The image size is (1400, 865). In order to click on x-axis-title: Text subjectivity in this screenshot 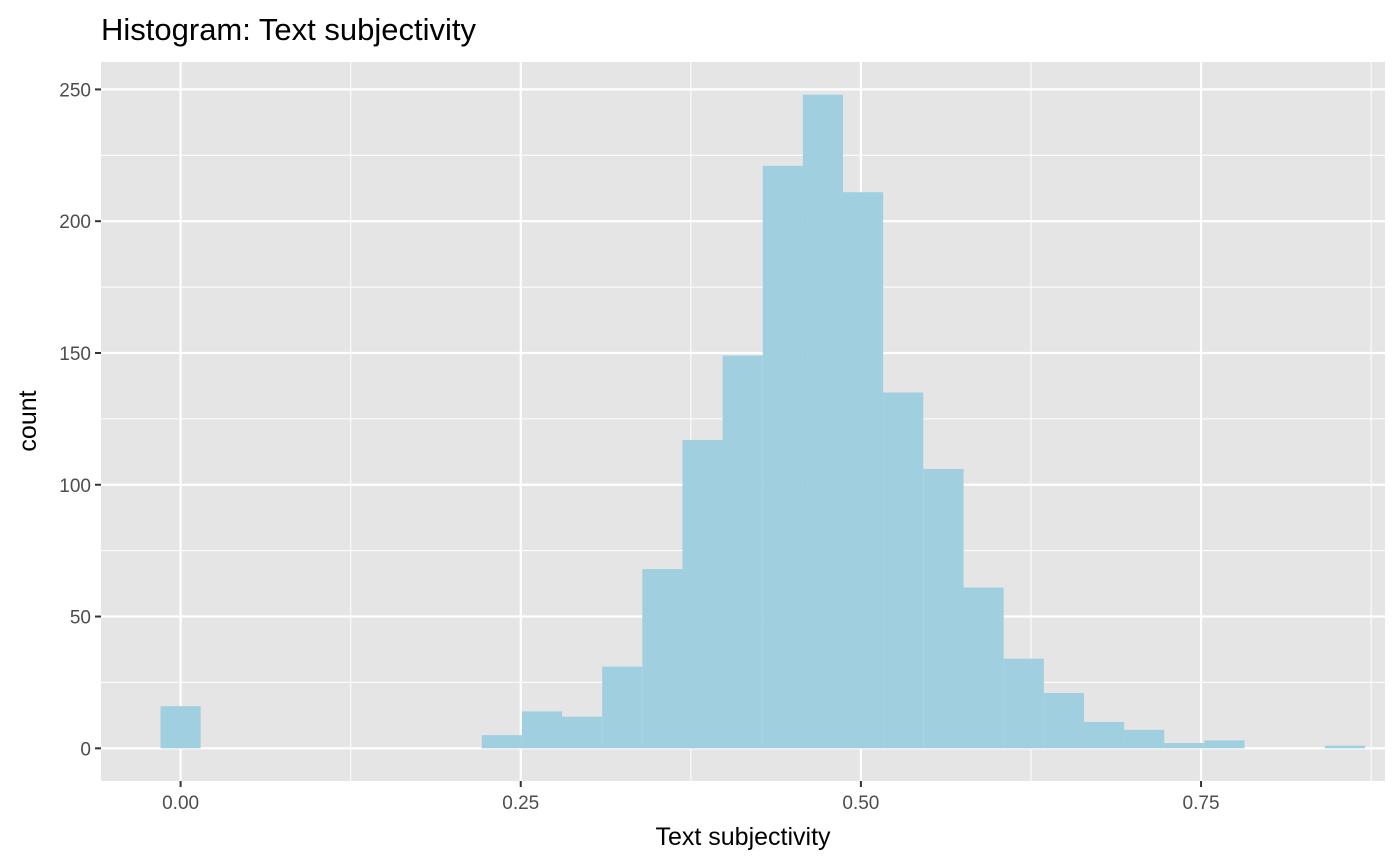, I will do `click(743, 837)`.